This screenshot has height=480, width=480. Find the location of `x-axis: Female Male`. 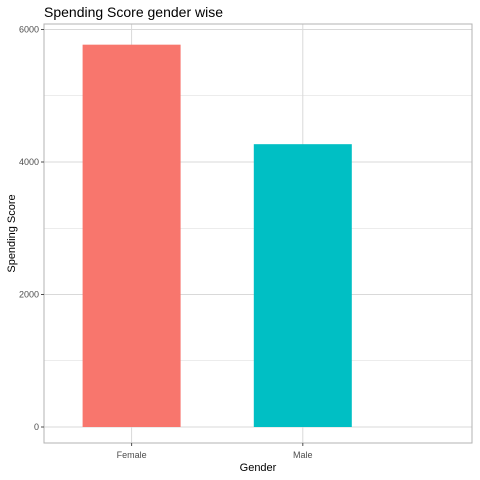

x-axis: Female Male is located at coordinates (215, 451).